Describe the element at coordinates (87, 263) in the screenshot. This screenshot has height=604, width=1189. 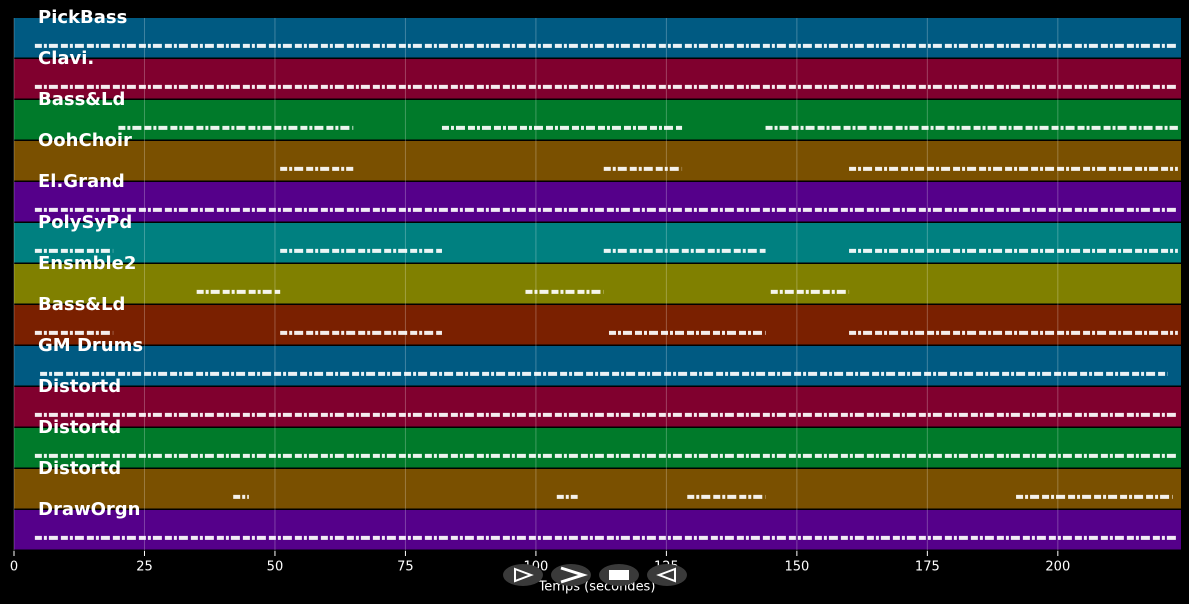
I see `track-name: Ensmble2` at that location.